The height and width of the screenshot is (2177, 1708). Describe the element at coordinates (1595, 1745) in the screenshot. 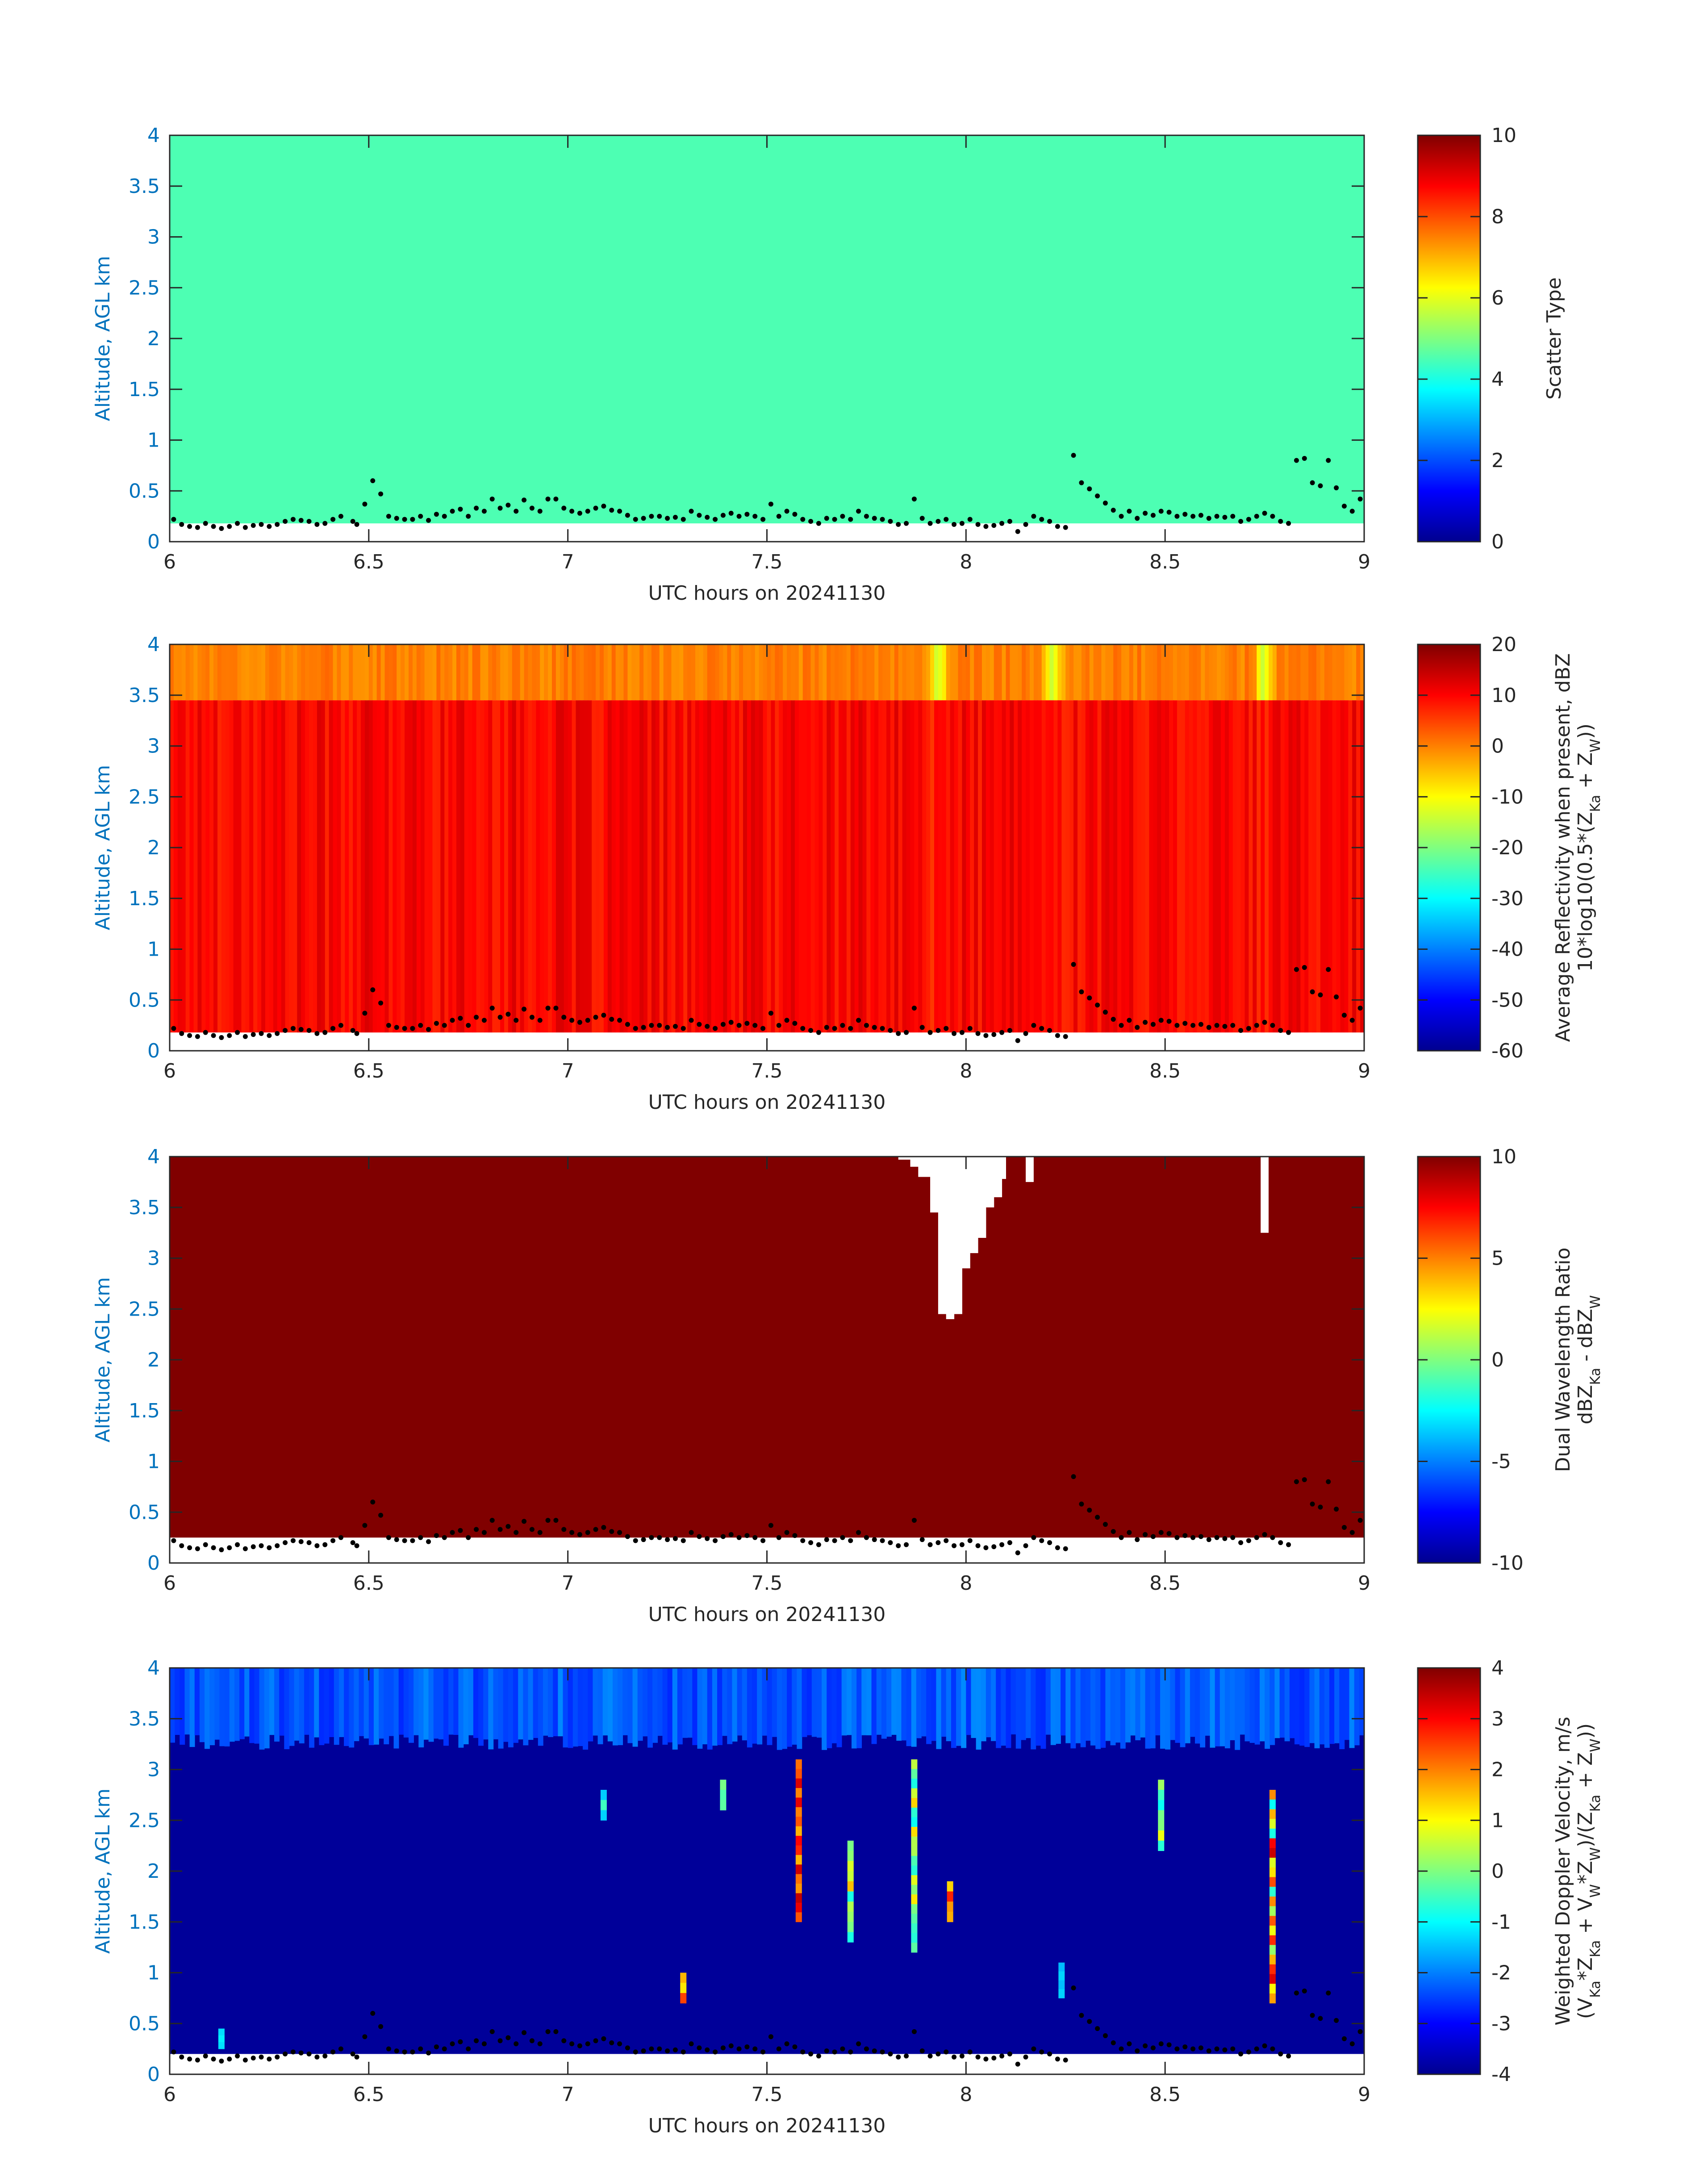

I see `subscript: W` at that location.